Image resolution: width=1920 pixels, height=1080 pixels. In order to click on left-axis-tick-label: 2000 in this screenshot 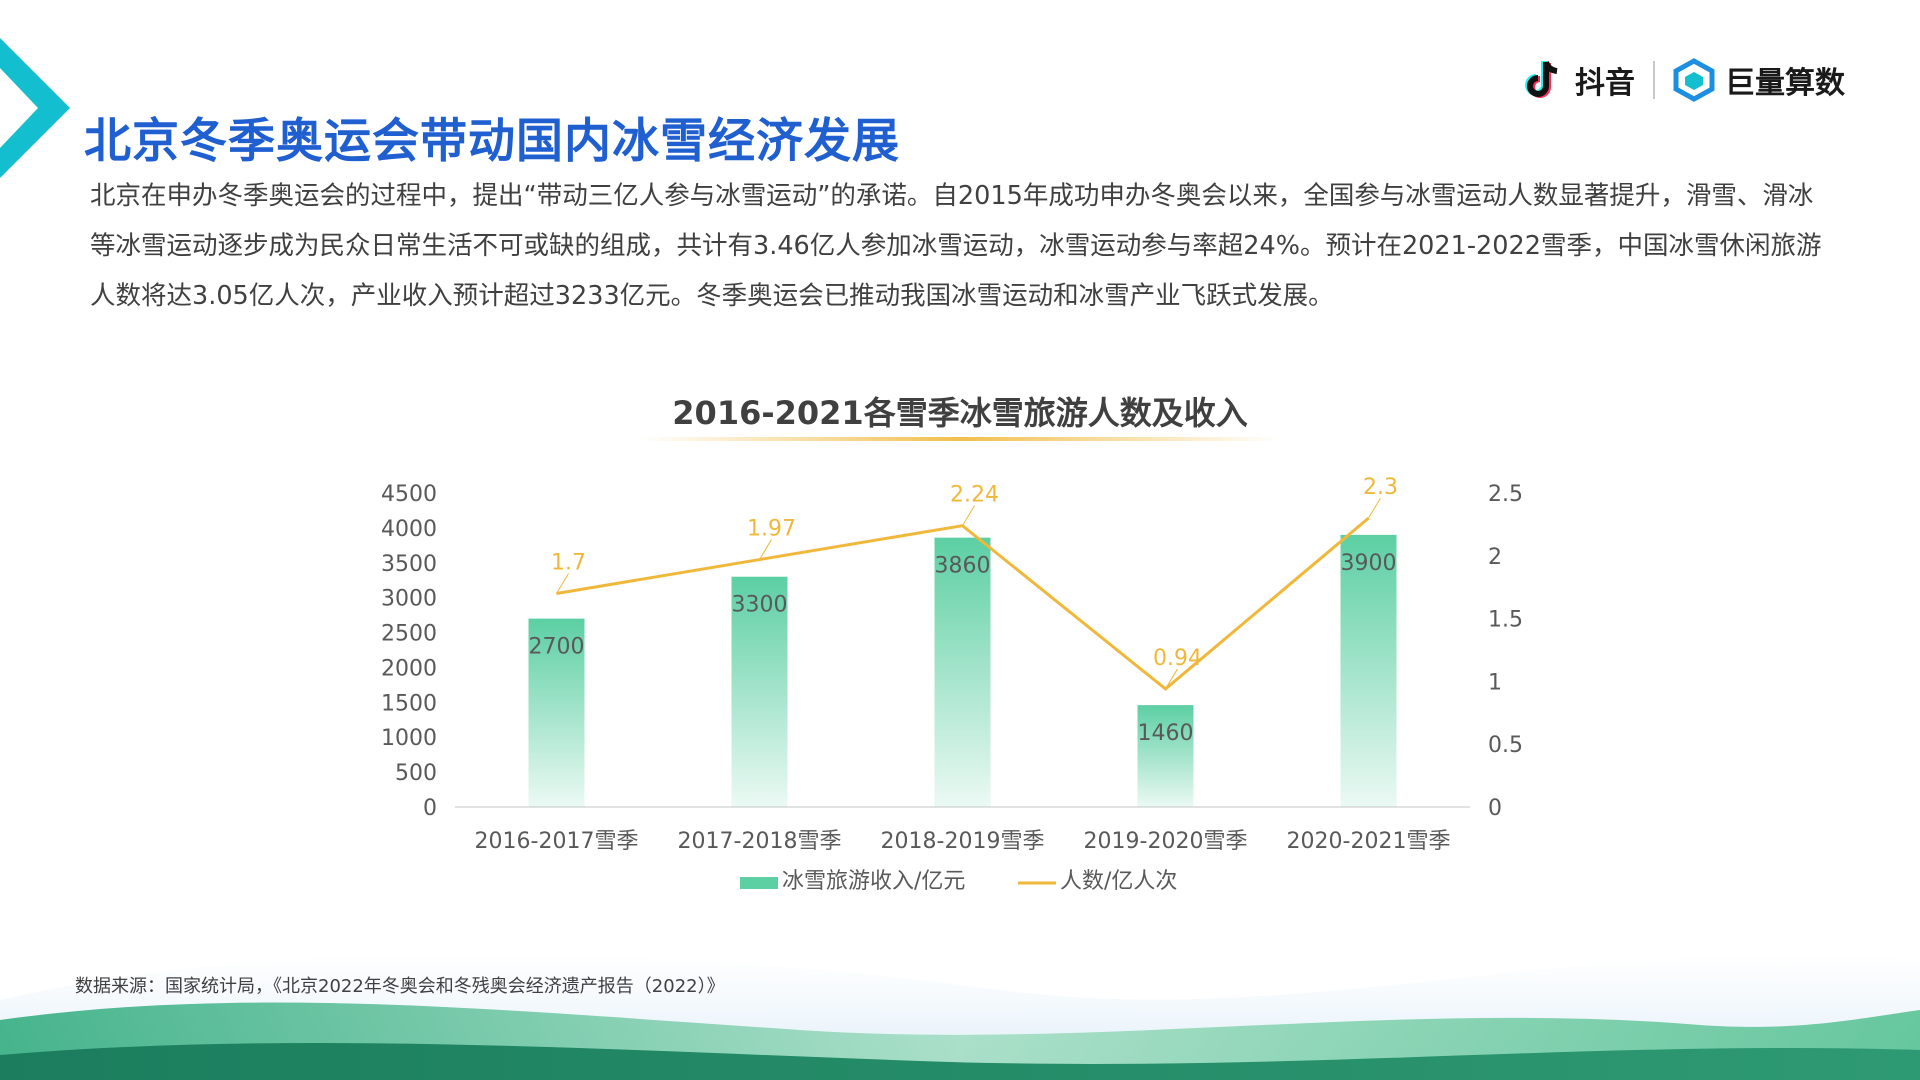, I will do `click(409, 668)`.